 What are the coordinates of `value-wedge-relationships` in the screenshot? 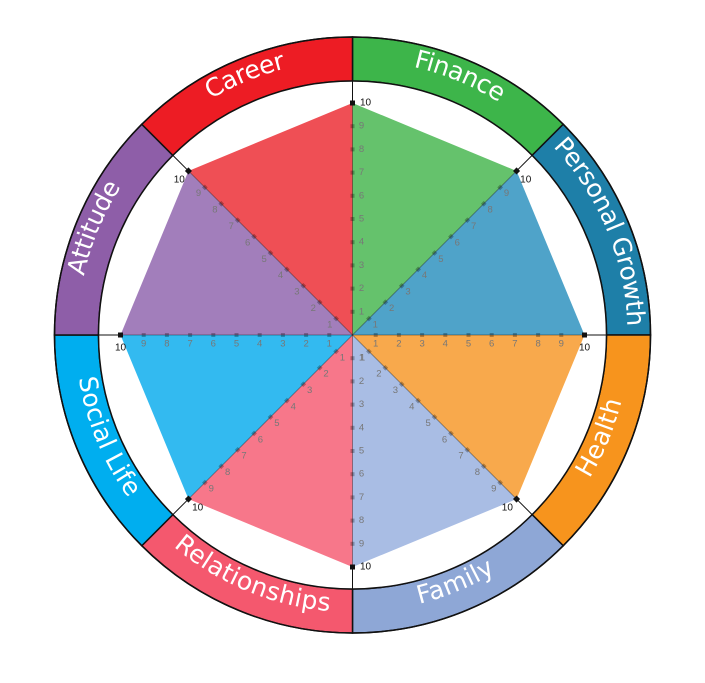 It's located at (270, 451).